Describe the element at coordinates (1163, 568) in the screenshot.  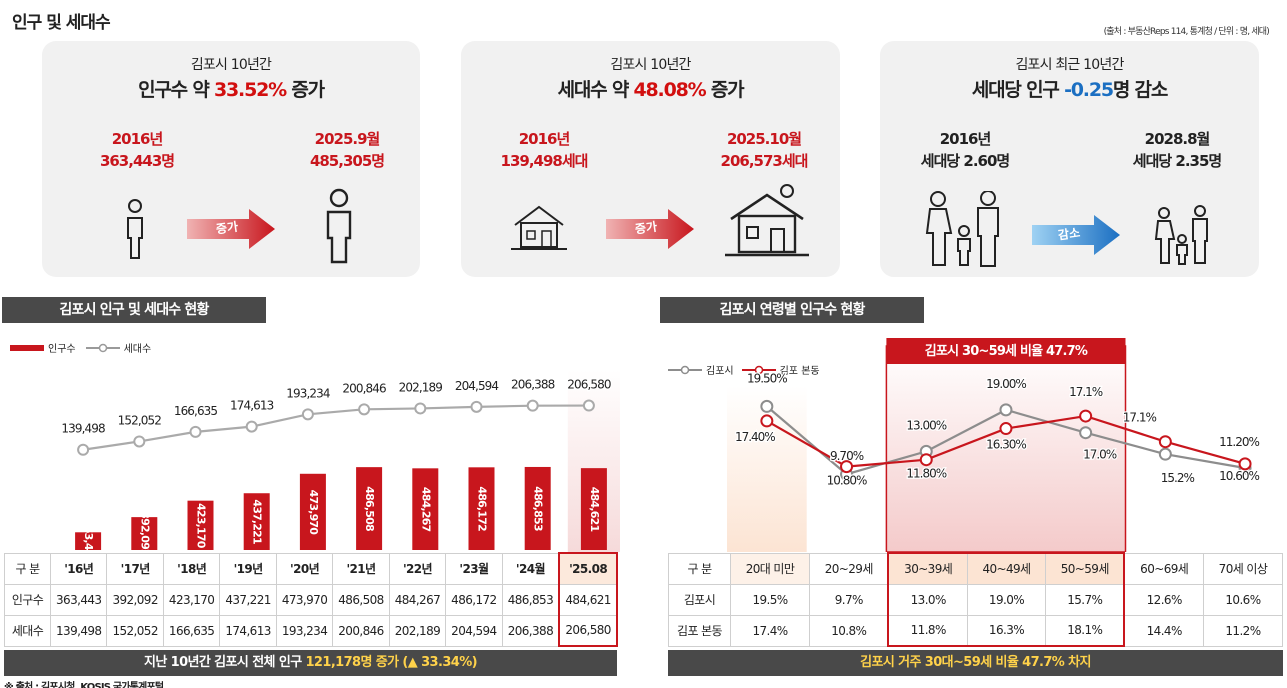
I see `table-cell: 60~69세` at that location.